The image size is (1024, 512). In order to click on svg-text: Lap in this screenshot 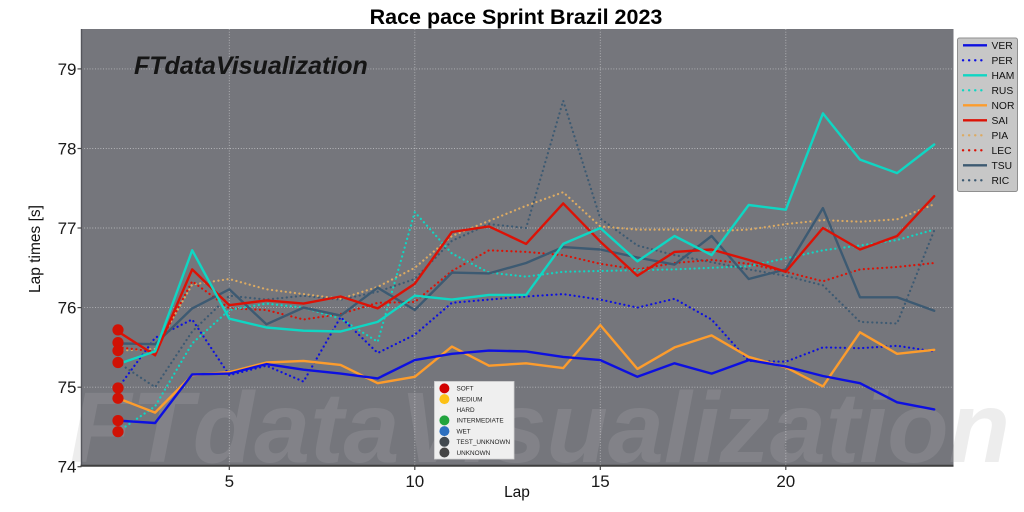, I will do `click(517, 492)`.